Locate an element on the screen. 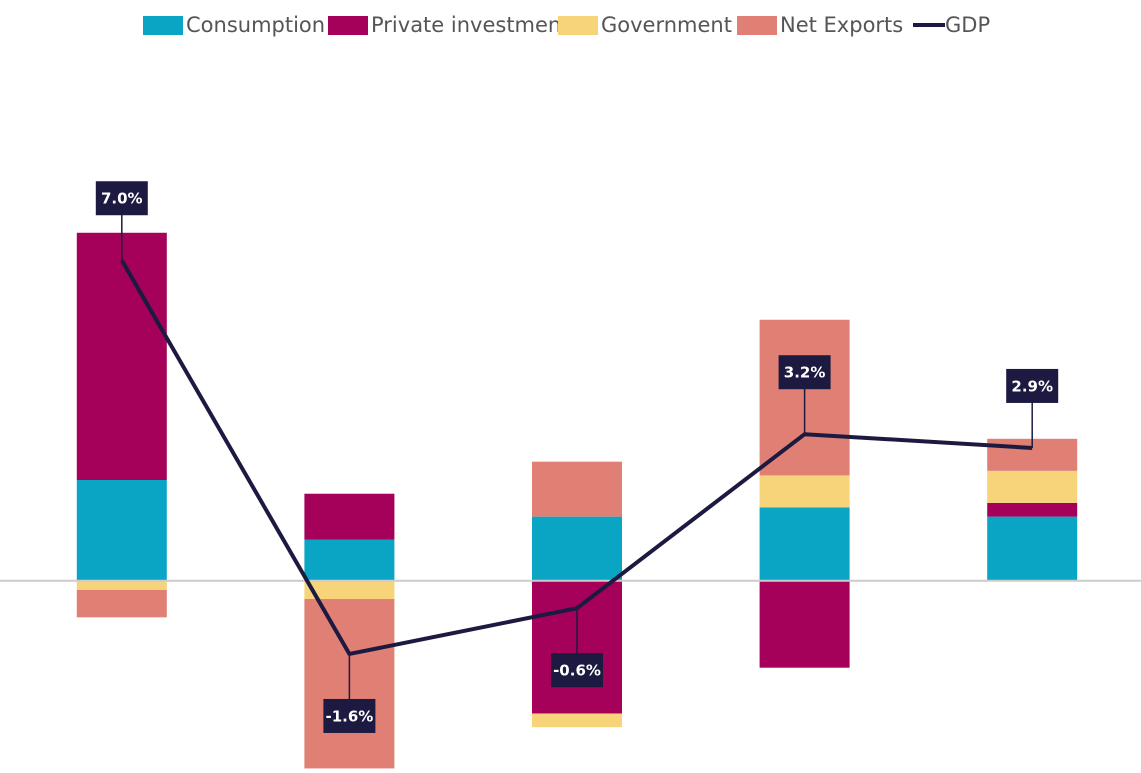  gdp-label: -1.6% is located at coordinates (349, 716).